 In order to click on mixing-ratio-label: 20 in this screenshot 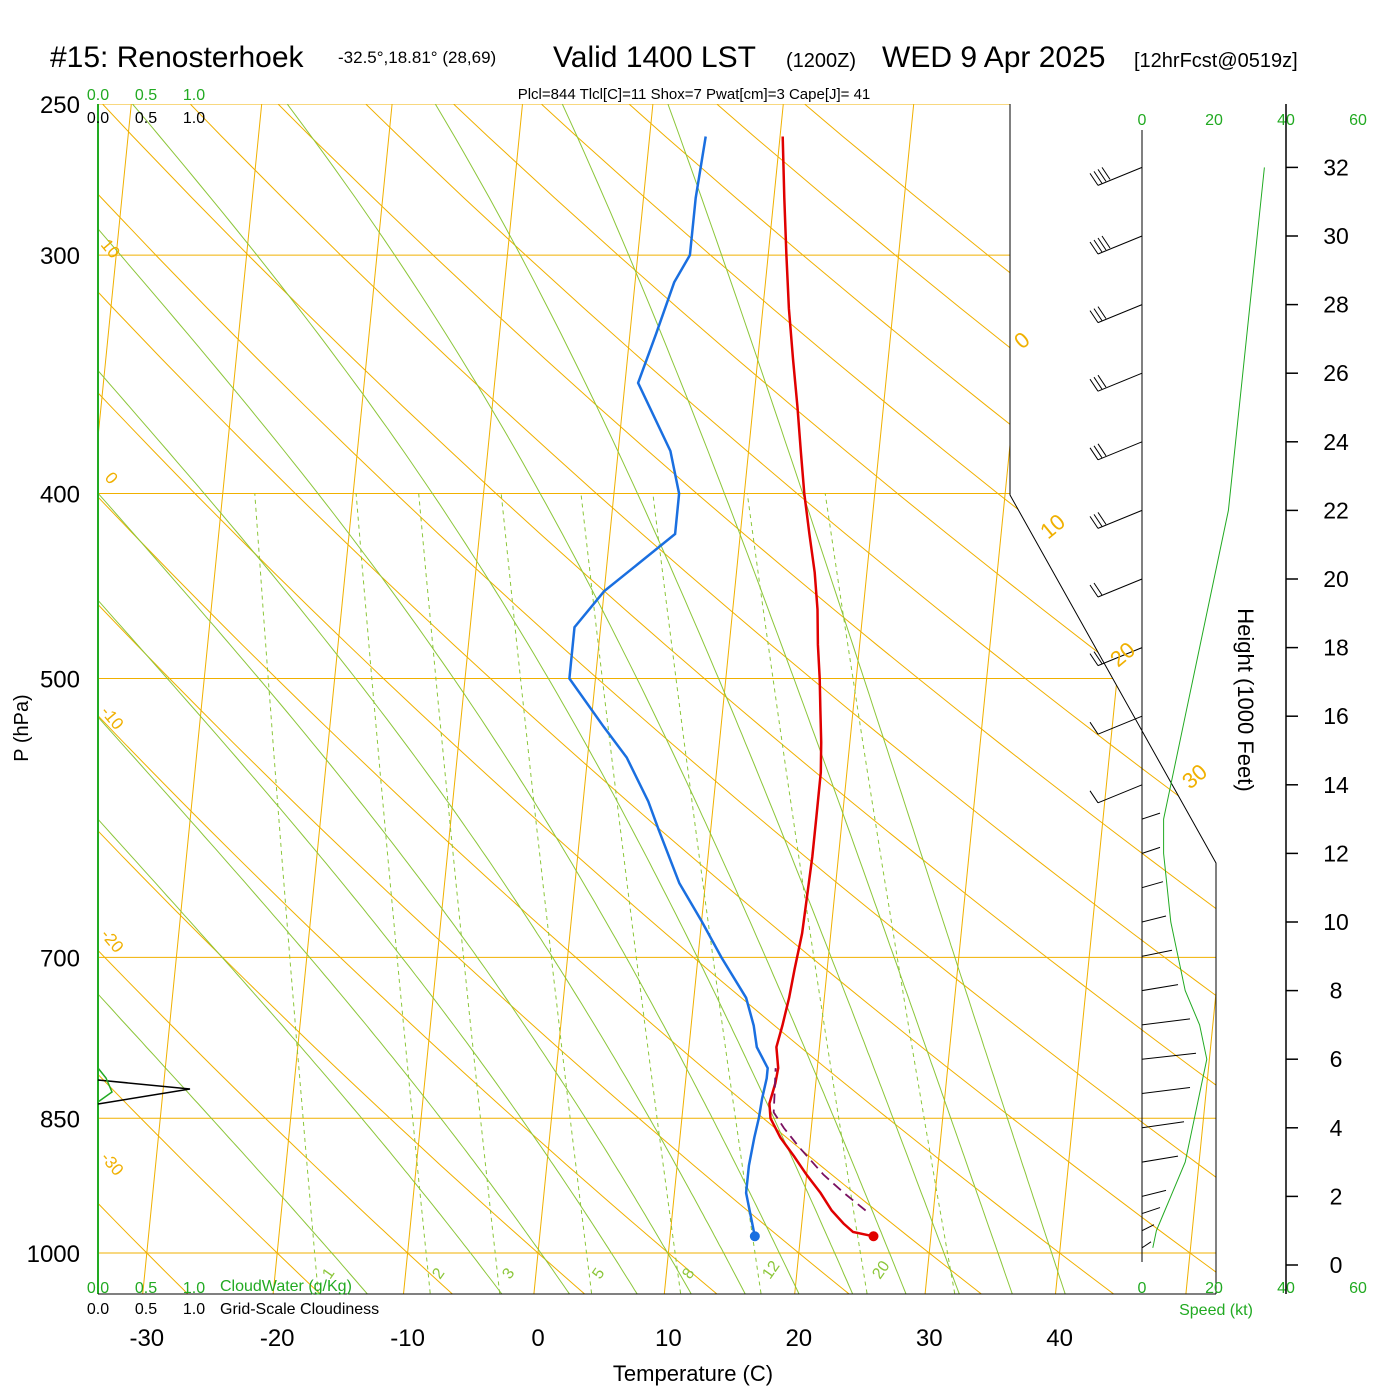, I will do `click(881, 1270)`.